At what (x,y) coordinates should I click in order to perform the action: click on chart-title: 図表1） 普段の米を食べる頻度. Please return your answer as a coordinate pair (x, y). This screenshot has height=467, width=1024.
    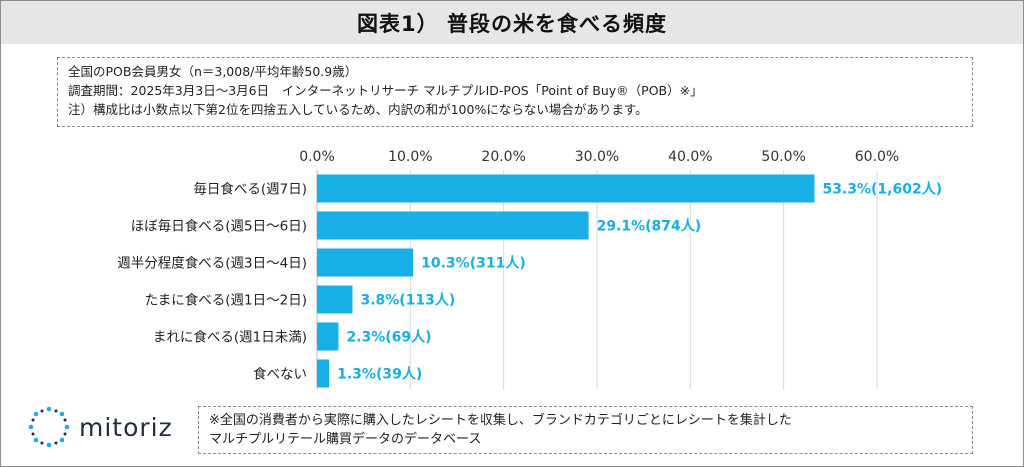
    Looking at the image, I should click on (512, 23).